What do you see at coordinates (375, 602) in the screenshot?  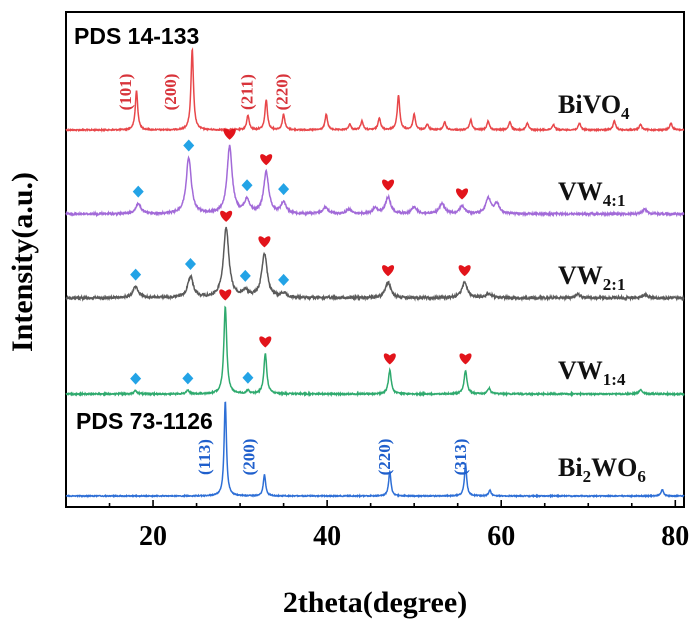 I see `x-axis-title: 2theta(degree)` at bounding box center [375, 602].